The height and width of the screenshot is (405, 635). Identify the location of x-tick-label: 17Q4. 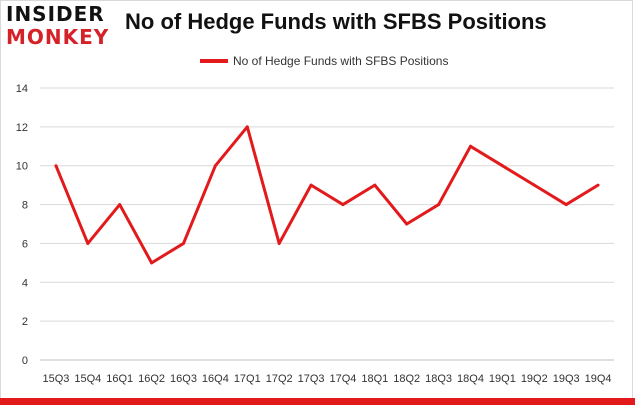
(342, 379).